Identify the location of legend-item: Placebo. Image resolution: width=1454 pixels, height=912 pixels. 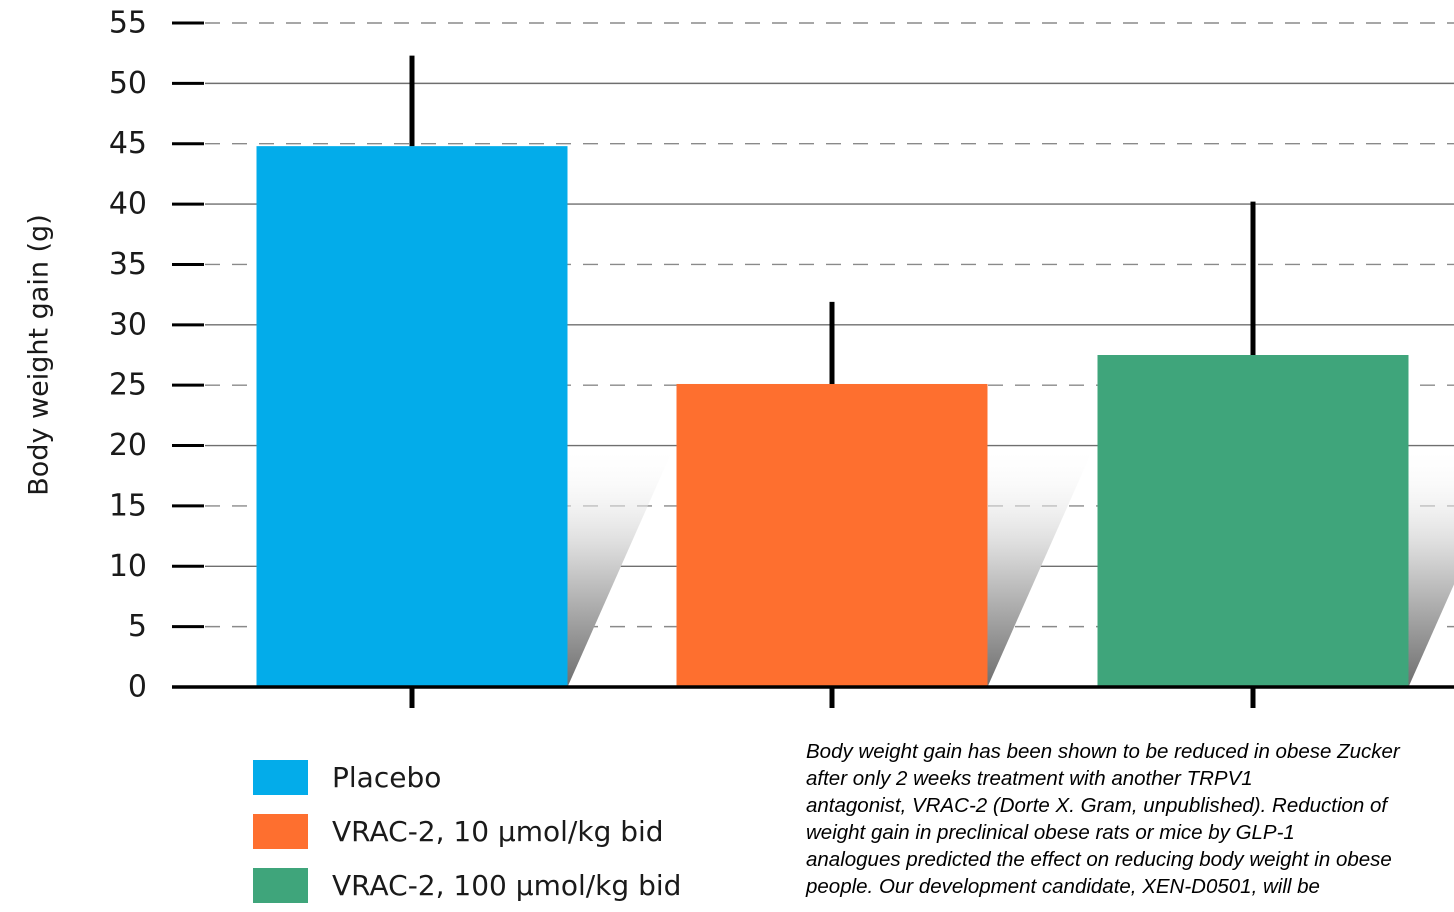
(467, 777).